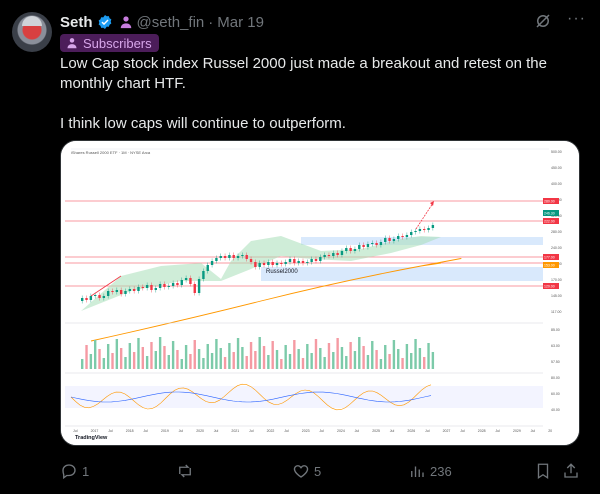 This screenshot has width=600, height=494. I want to click on like-button: 5, so click(306, 471).